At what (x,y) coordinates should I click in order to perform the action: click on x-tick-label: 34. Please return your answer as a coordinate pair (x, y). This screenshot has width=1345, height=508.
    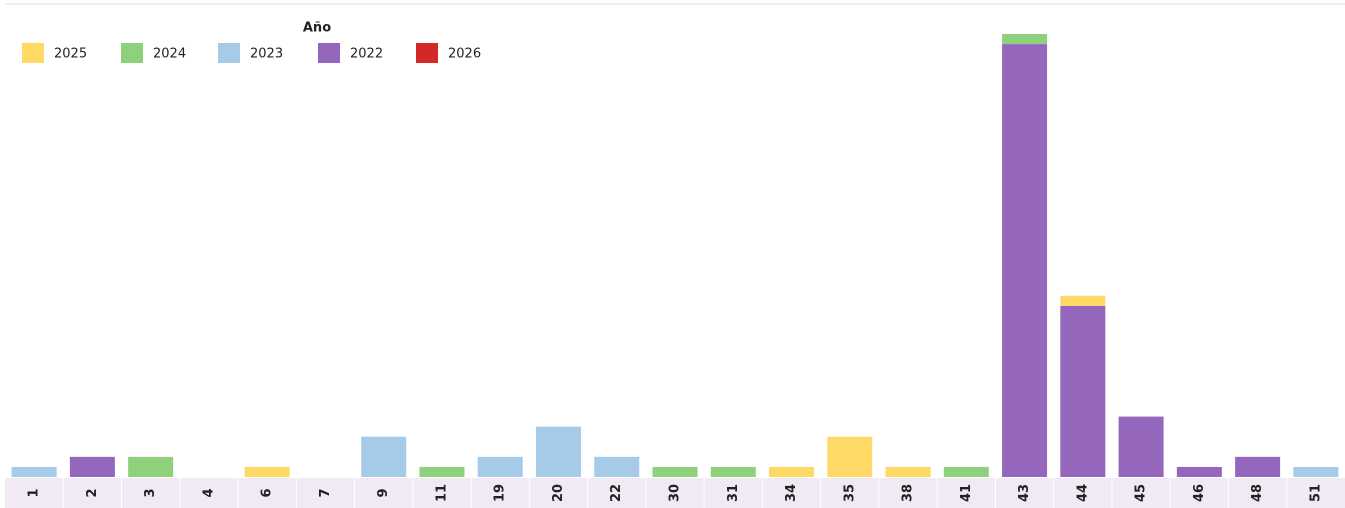
    Looking at the image, I should click on (791, 493).